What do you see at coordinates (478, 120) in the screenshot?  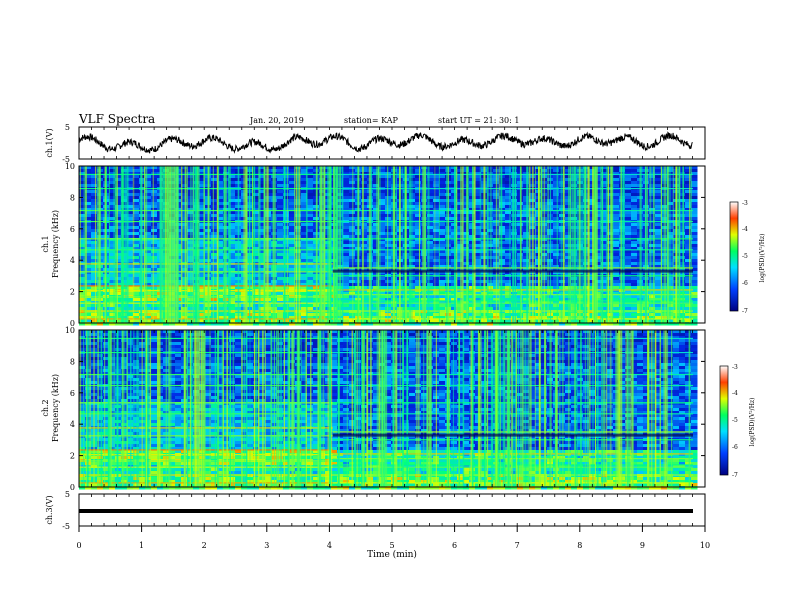 I see `start-time-label: start UT = 21: 30: 1` at bounding box center [478, 120].